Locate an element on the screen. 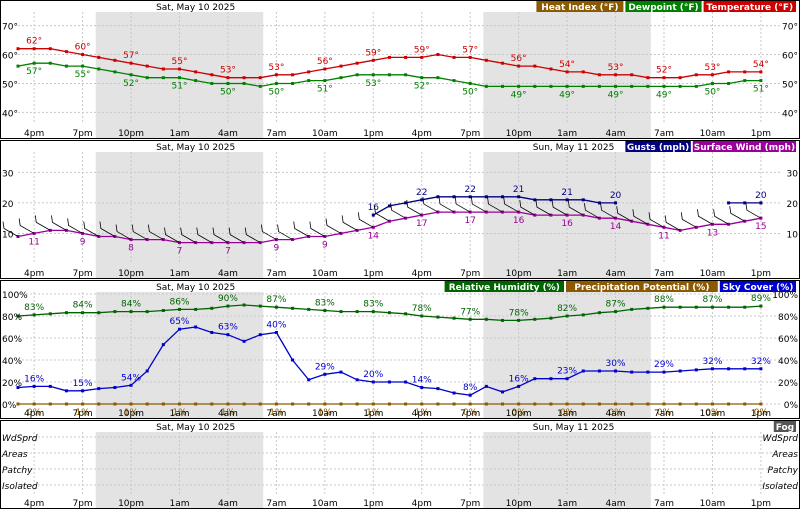  data-label: 57° is located at coordinates (34, 72).